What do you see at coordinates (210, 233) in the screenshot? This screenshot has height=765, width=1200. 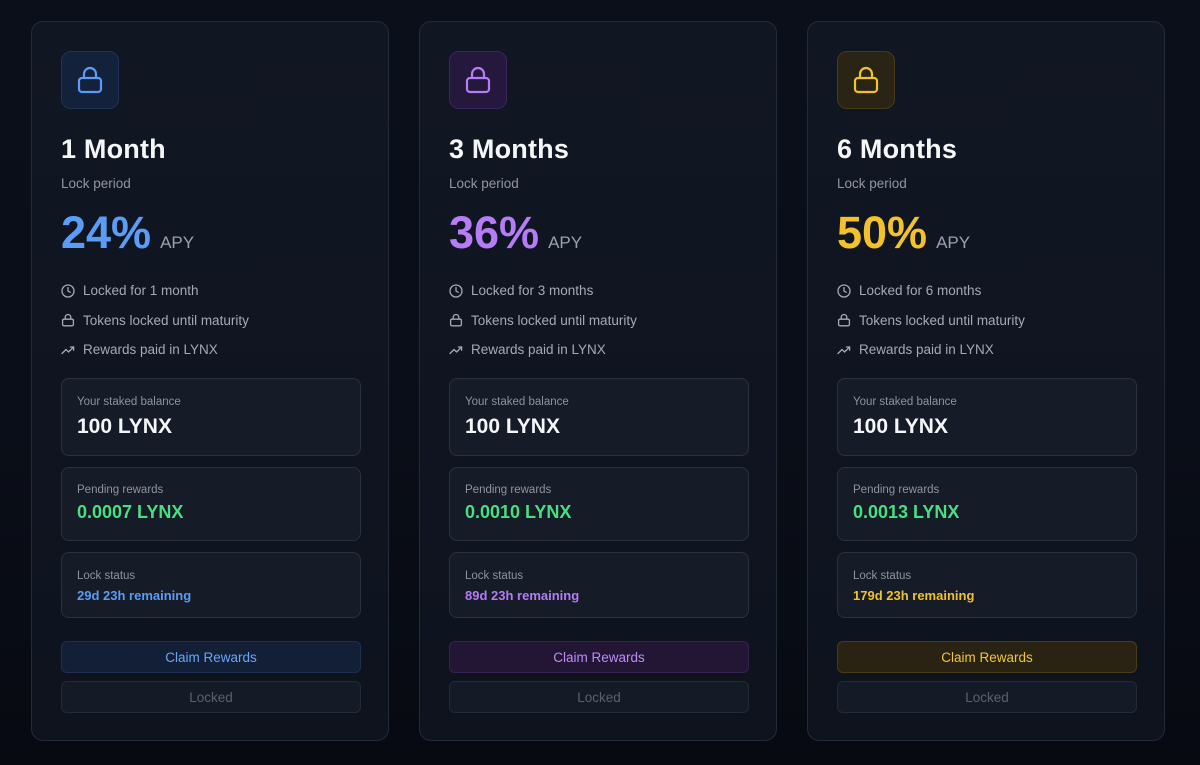 I see `apy-row: 24% APY` at bounding box center [210, 233].